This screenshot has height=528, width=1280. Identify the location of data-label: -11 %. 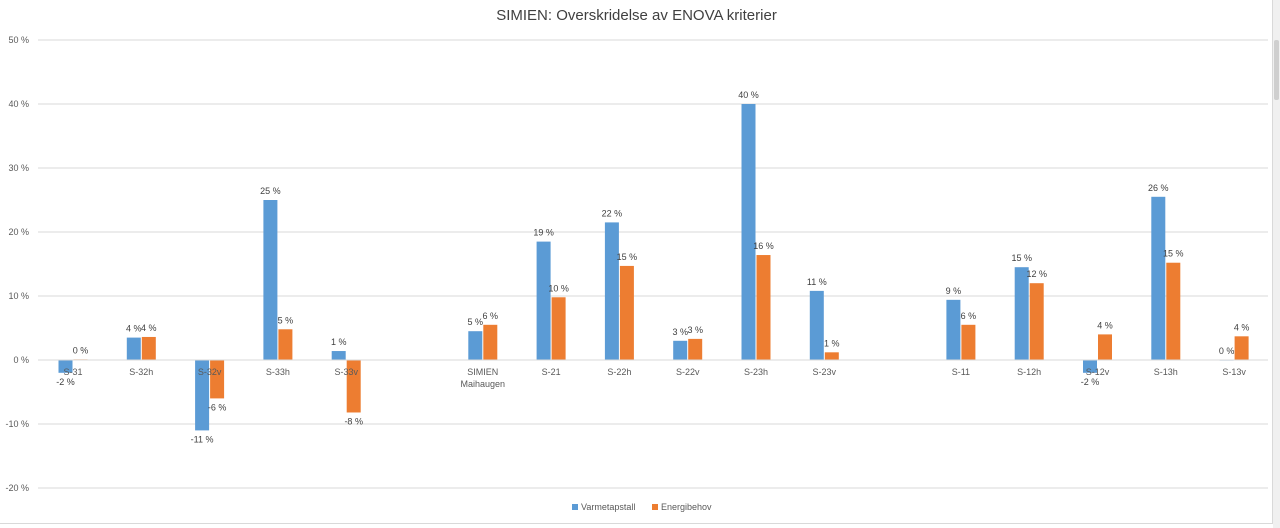
(202, 439).